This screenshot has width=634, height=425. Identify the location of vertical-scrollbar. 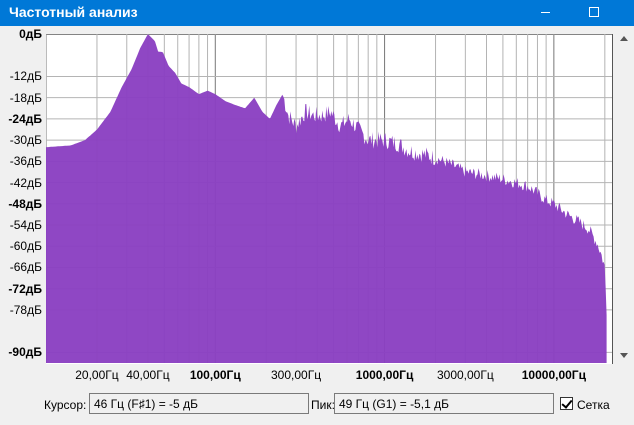
(624, 197).